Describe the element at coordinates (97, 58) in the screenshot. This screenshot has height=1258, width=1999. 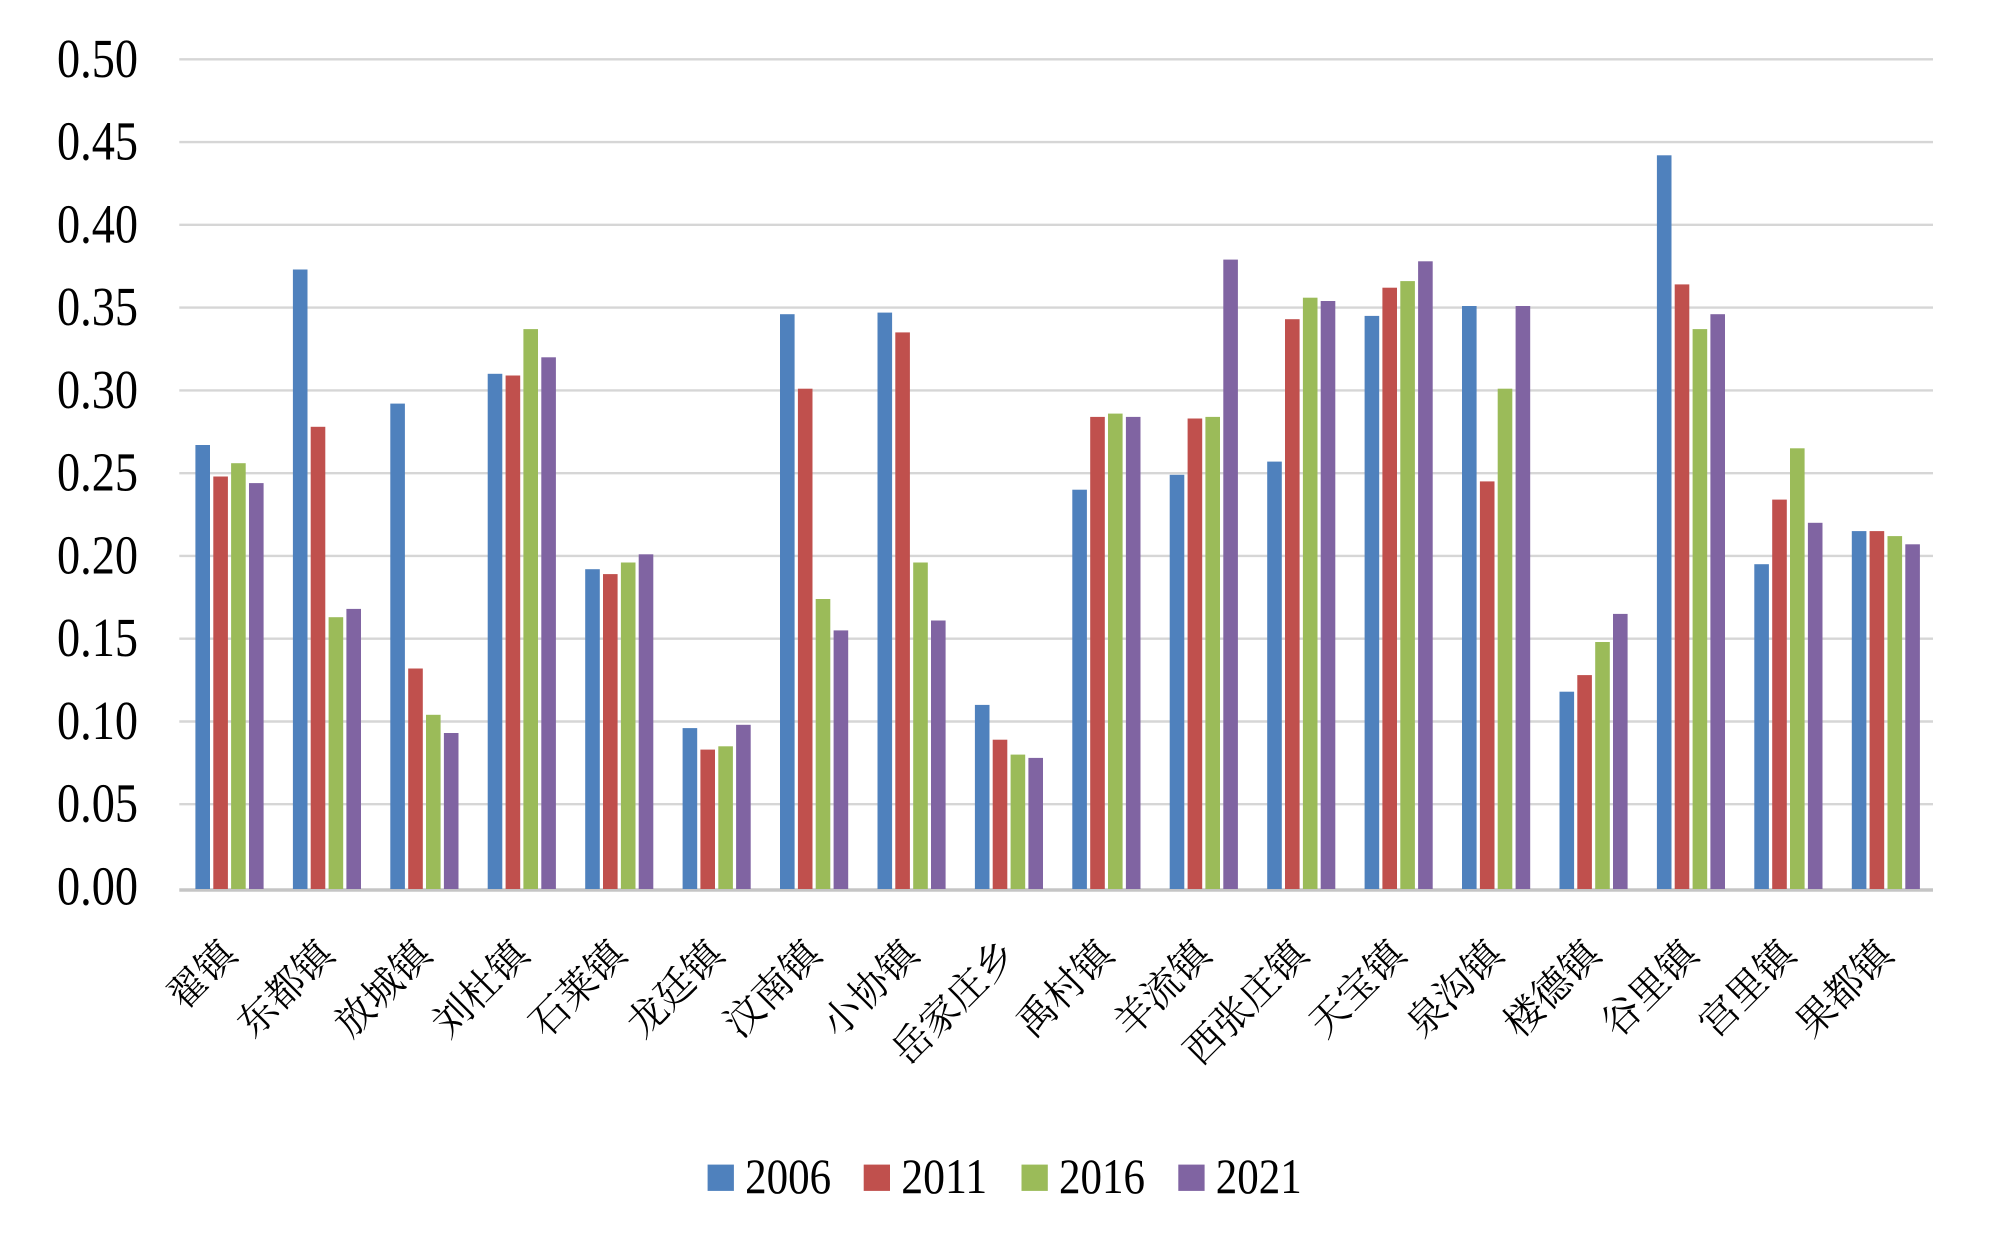
I see `svg-text: 0.50` at that location.